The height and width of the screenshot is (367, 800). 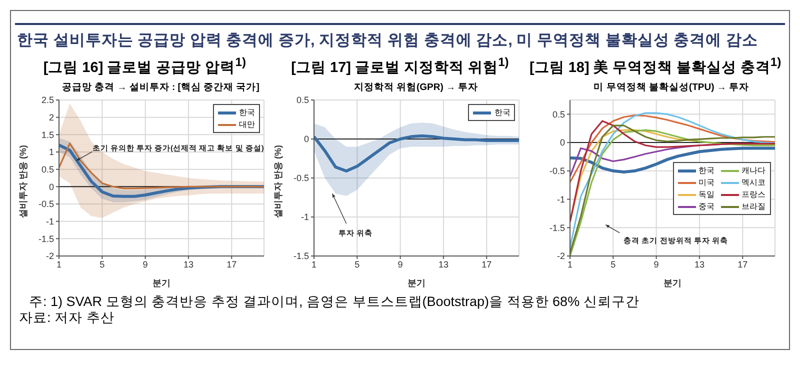 What do you see at coordinates (655, 66) in the screenshot?
I see `chart-title: [그림 18] 美 무역정책 불확실성 충격$^{1)}$` at bounding box center [655, 66].